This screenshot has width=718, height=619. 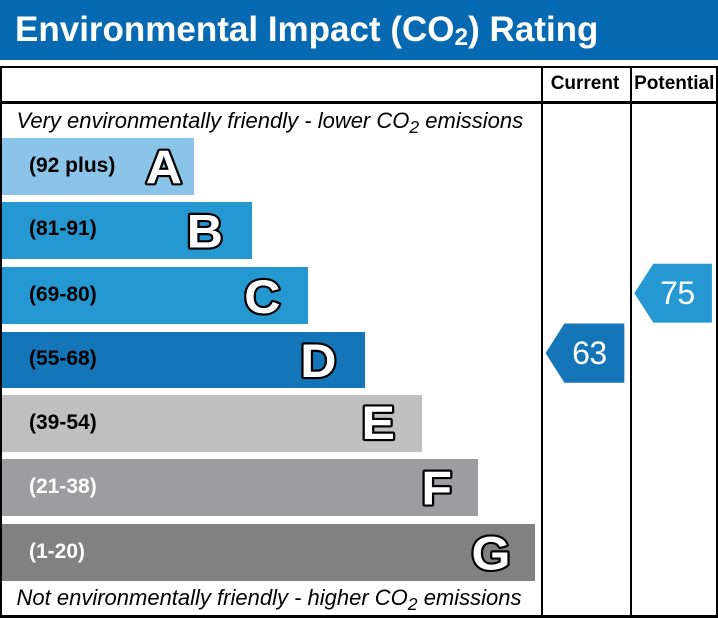 What do you see at coordinates (589, 353) in the screenshot?
I see `svg-text: 63` at bounding box center [589, 353].